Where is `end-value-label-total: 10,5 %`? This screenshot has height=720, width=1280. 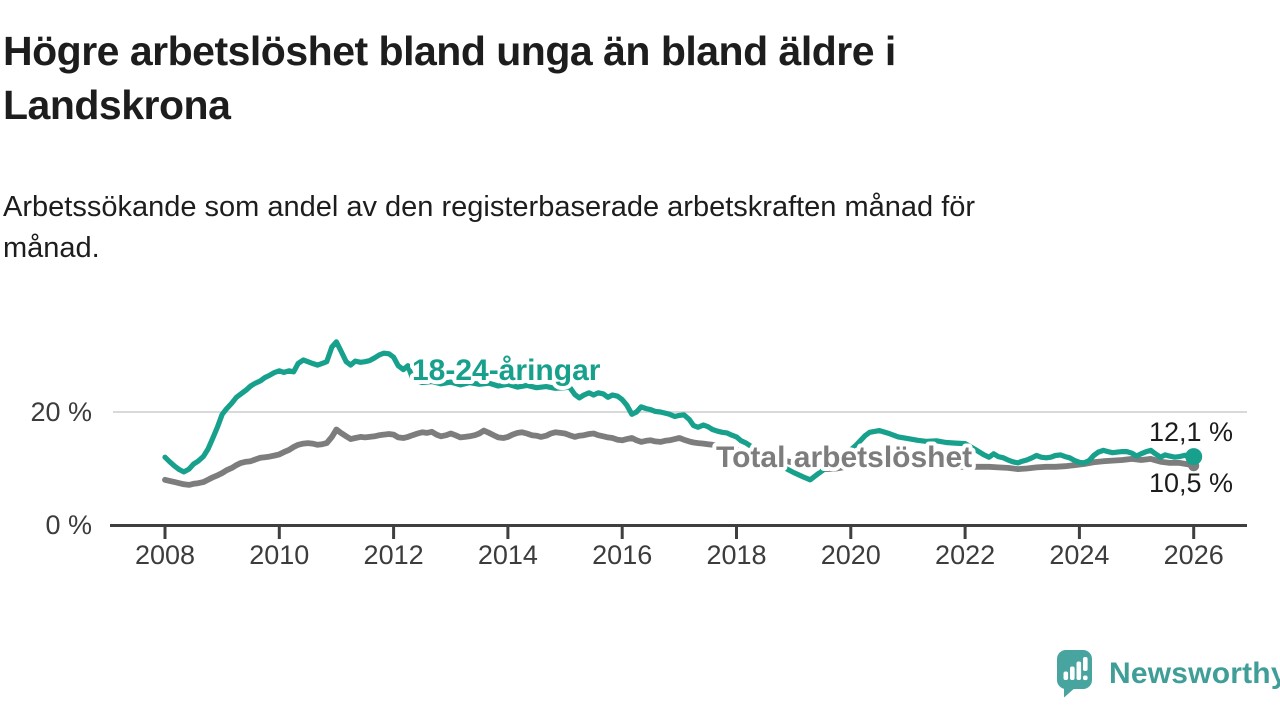
end-value-label-total: 10,5 % is located at coordinates (1191, 483).